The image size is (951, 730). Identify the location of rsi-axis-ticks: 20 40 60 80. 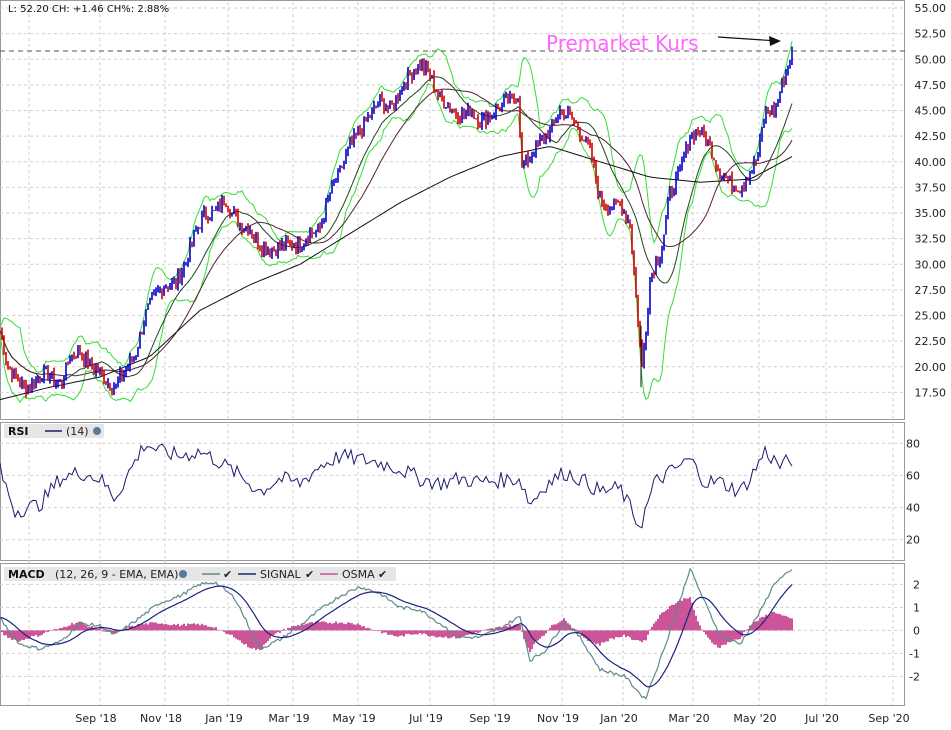
(913, 491).